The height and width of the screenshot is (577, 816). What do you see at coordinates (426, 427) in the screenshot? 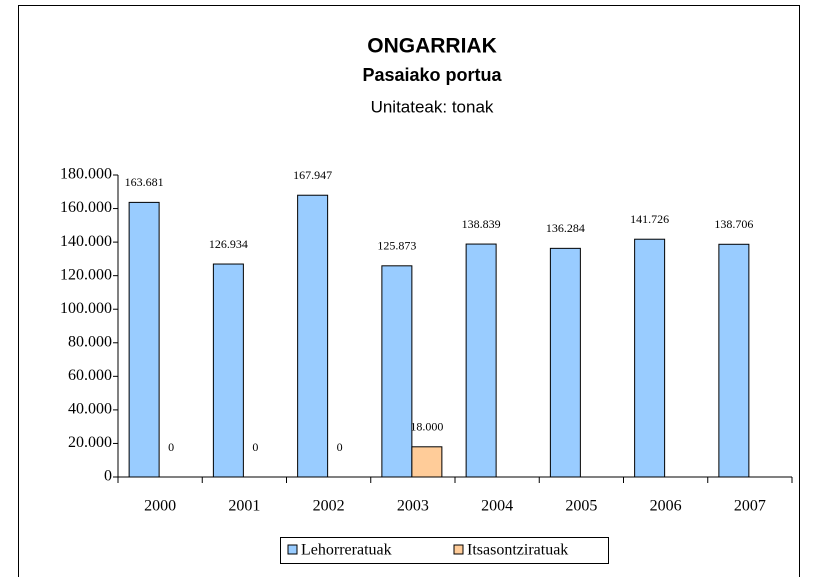
I see `value-label: 18.000` at bounding box center [426, 427].